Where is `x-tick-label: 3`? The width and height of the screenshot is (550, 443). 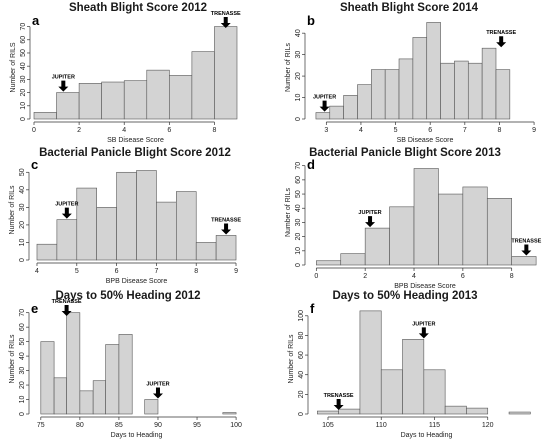
x-tick-label: 3 is located at coordinates (326, 130).